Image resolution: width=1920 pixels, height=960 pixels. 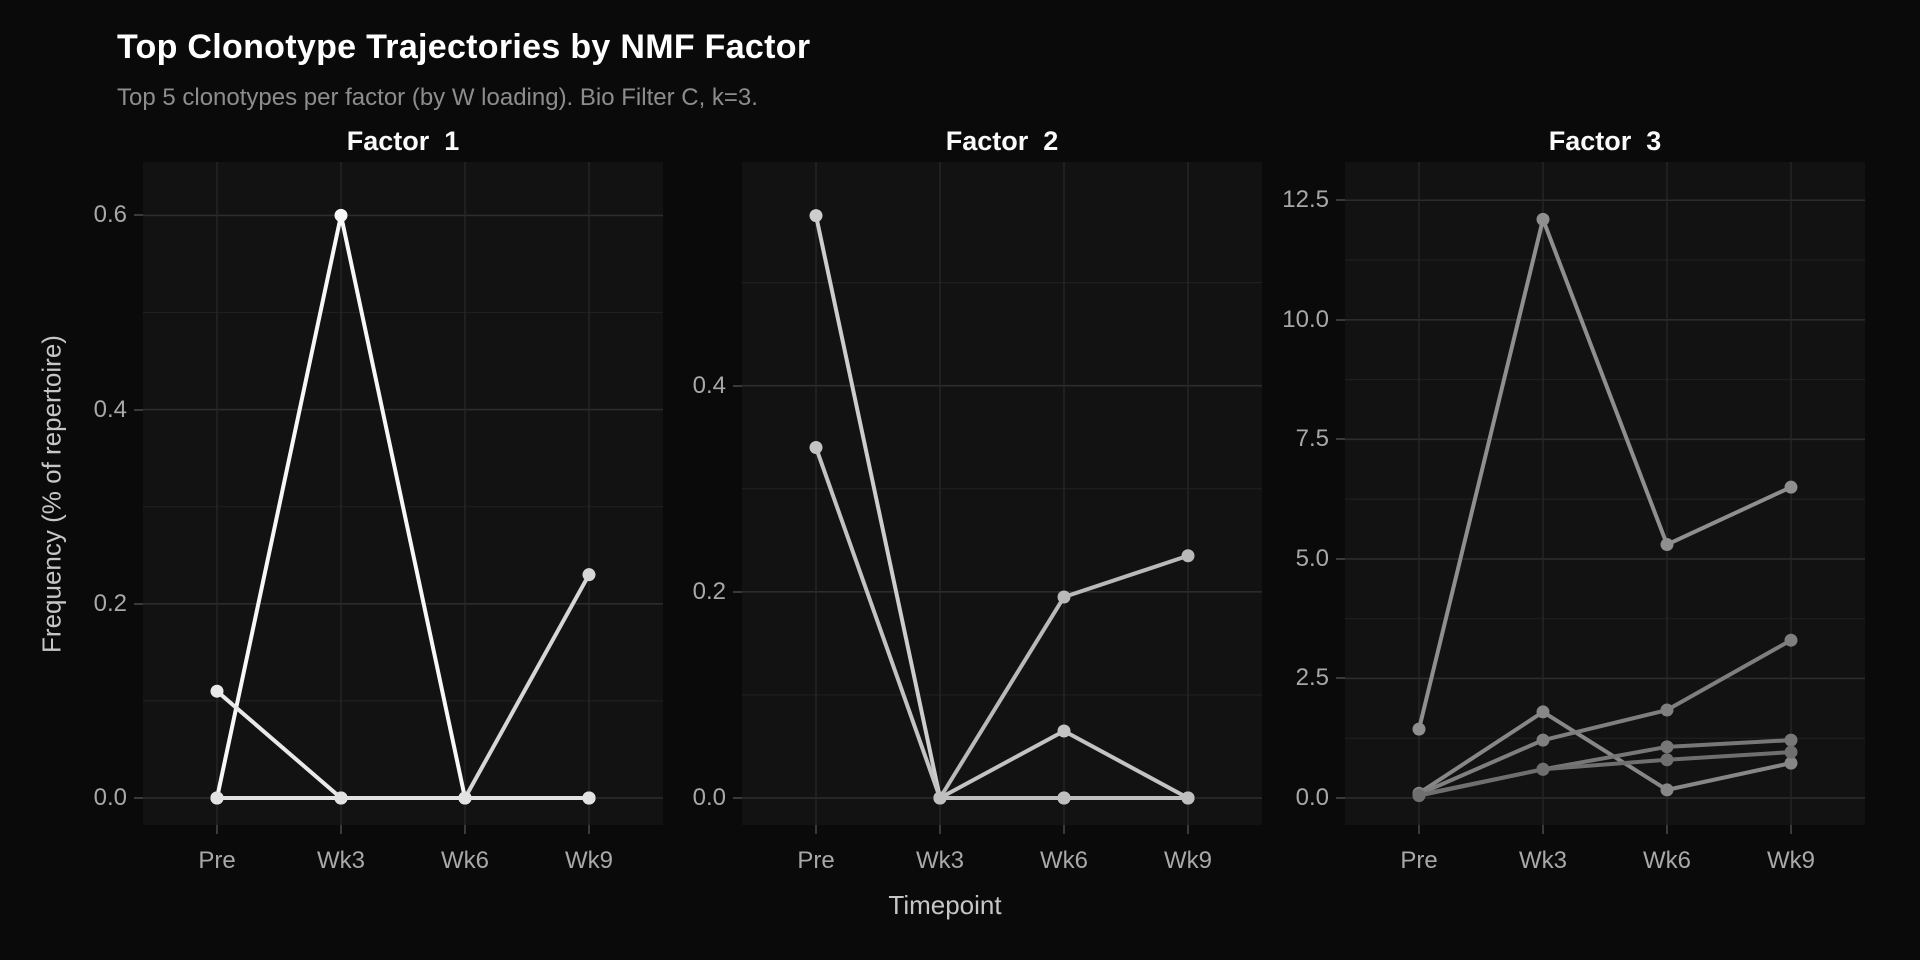 What do you see at coordinates (1312, 558) in the screenshot?
I see `y-tick-label: 5.0` at bounding box center [1312, 558].